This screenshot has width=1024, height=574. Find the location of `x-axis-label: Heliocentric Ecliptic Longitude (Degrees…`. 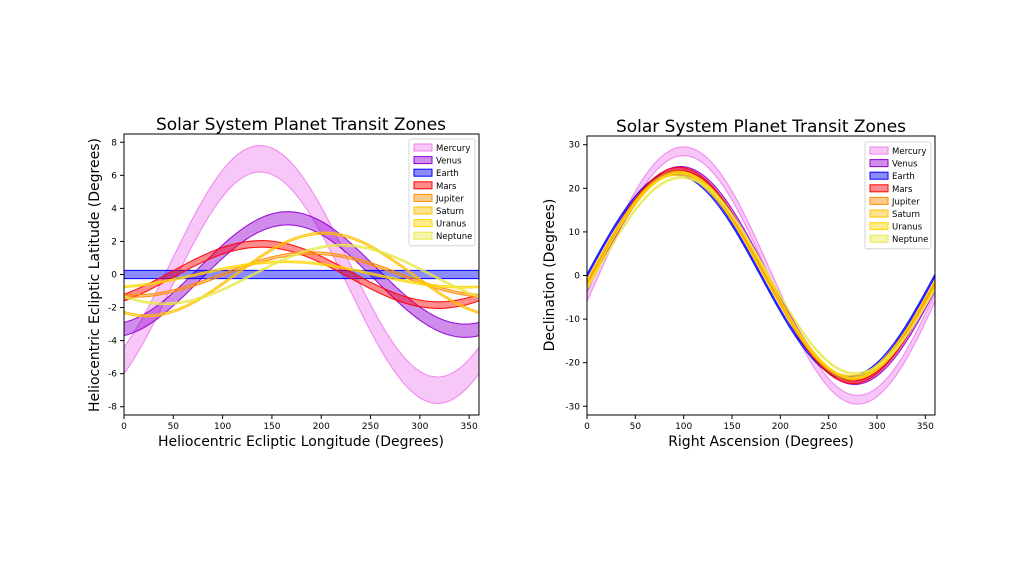

x-axis-label: Heliocentric Ecliptic Longitude (Degrees… is located at coordinates (301, 442).